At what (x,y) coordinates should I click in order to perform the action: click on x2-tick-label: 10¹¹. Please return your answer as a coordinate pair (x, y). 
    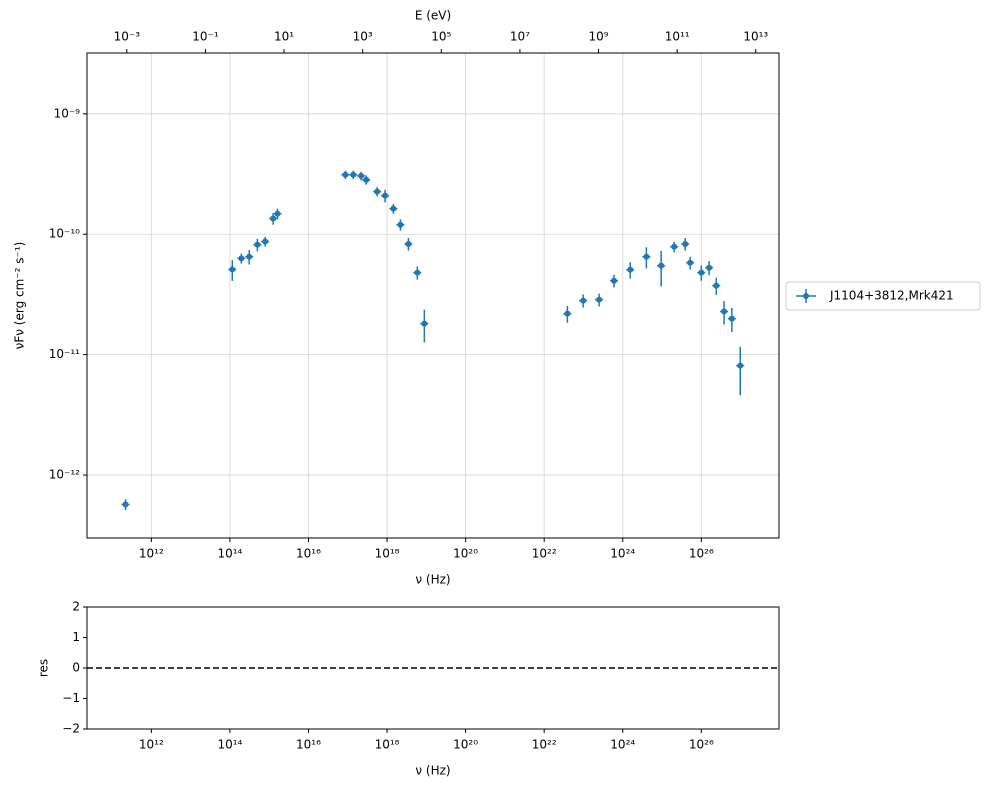
    Looking at the image, I should click on (677, 37).